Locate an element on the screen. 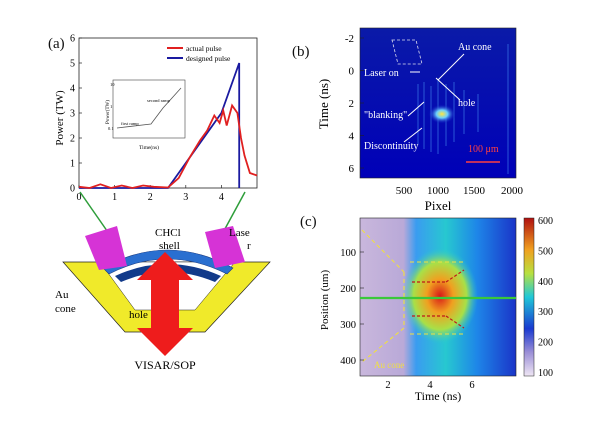 This screenshot has height=423, width=600. annotation-arrows is located at coordinates (434, 98).